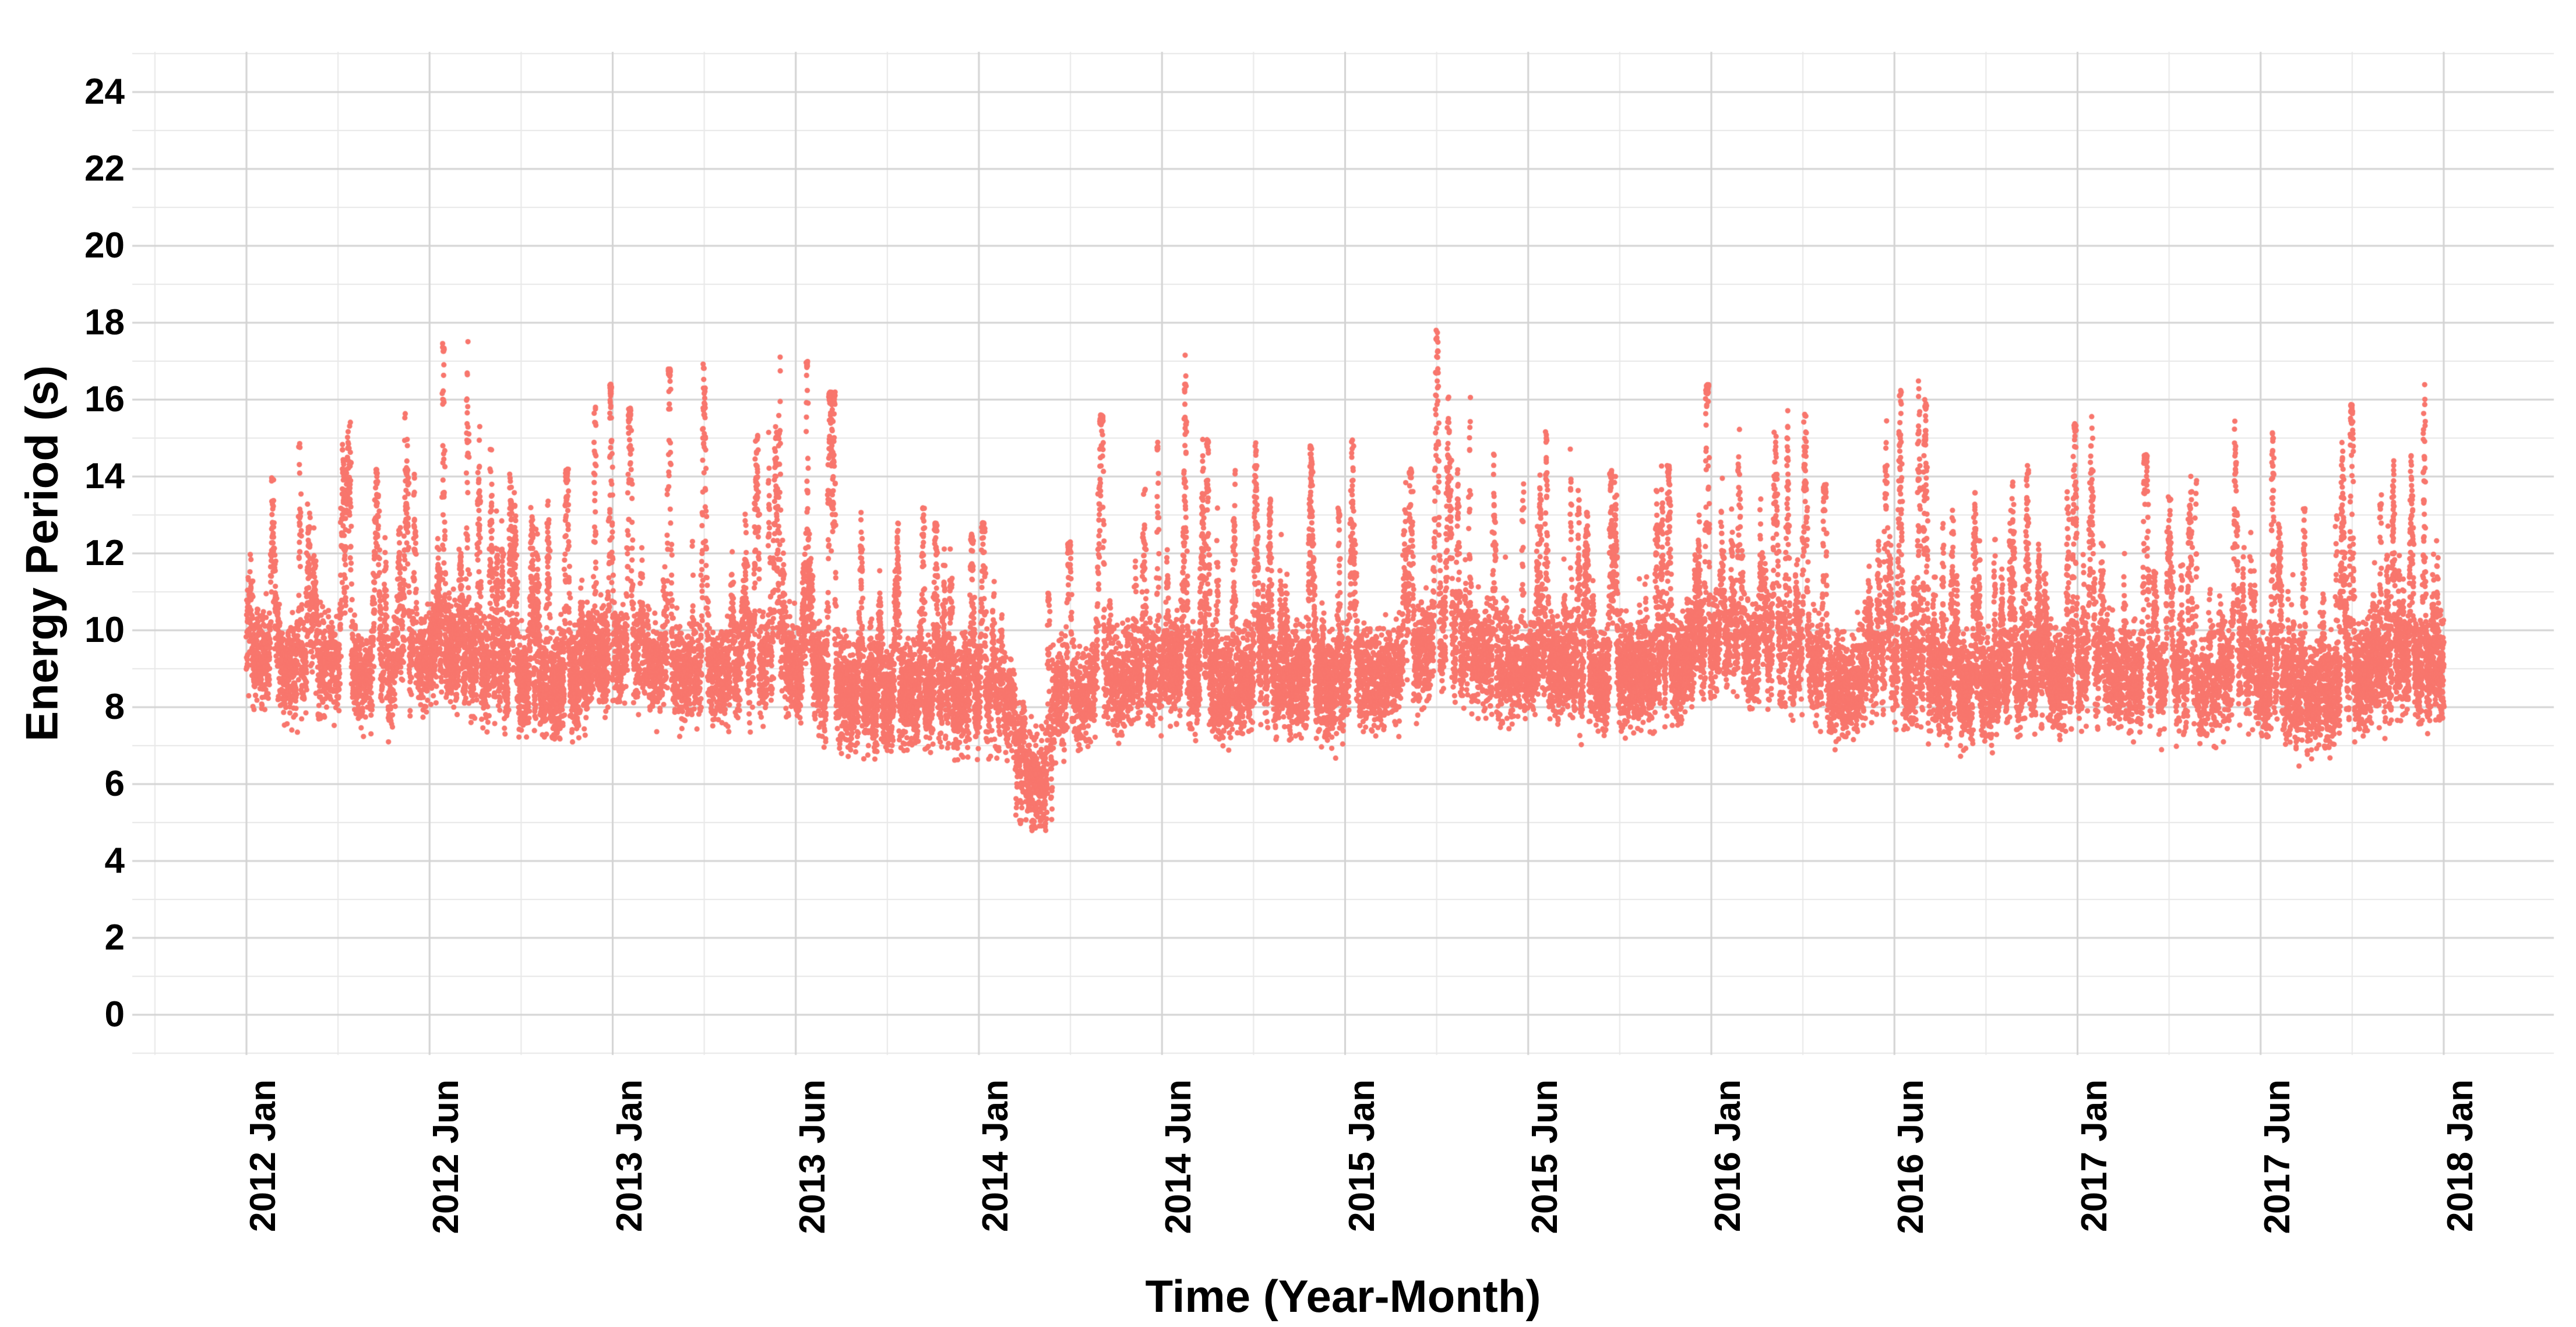  Describe the element at coordinates (104, 399) in the screenshot. I see `y-tick-label: 16` at that location.